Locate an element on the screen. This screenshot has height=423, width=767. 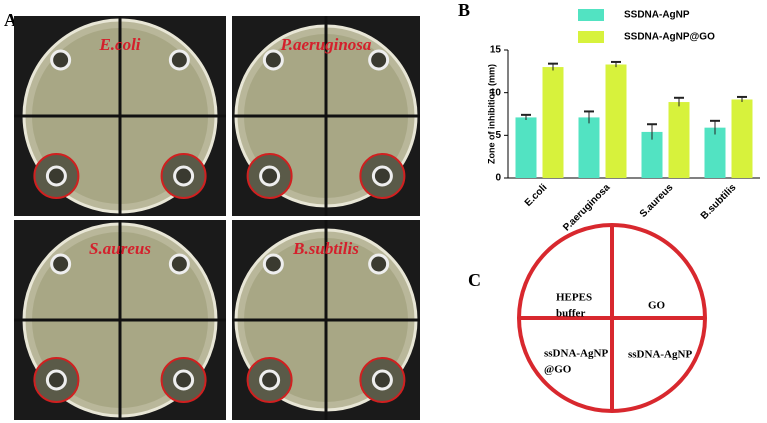
panel-label: C is located at coordinates (474, 280).